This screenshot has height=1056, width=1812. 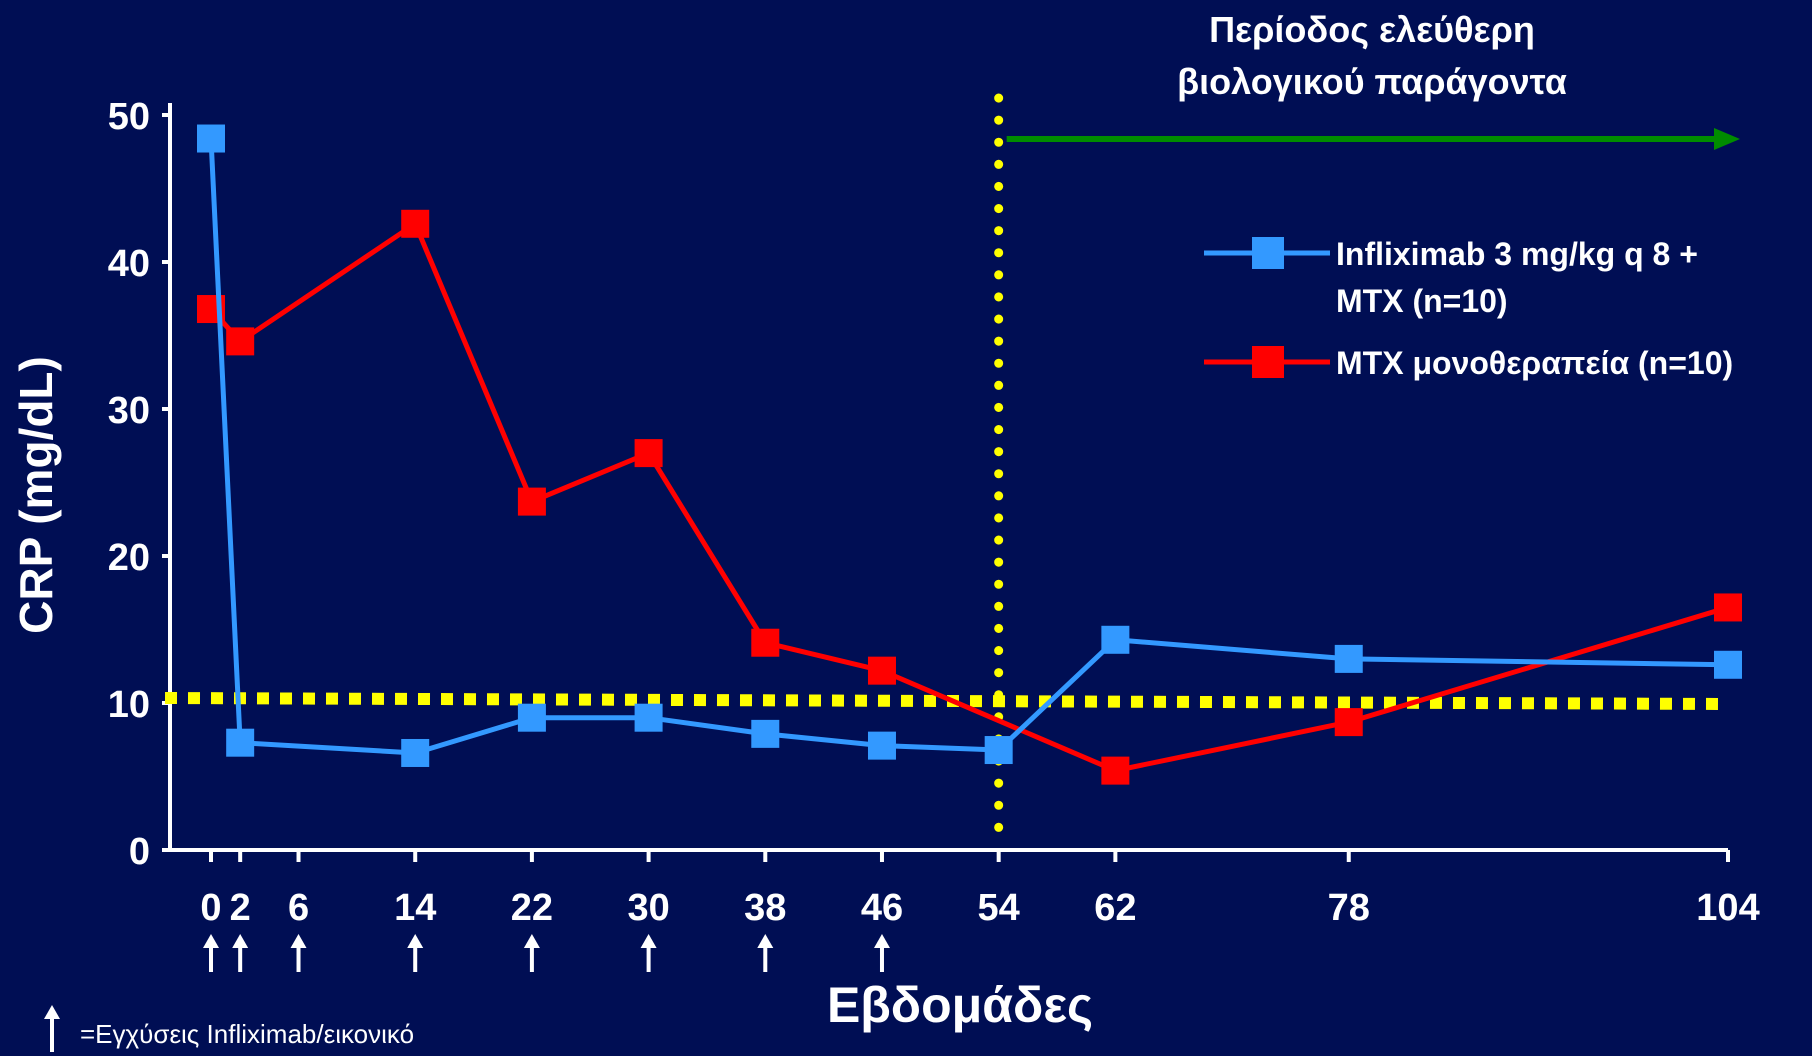 I want to click on x-tick-label: 2, so click(x=240, y=908).